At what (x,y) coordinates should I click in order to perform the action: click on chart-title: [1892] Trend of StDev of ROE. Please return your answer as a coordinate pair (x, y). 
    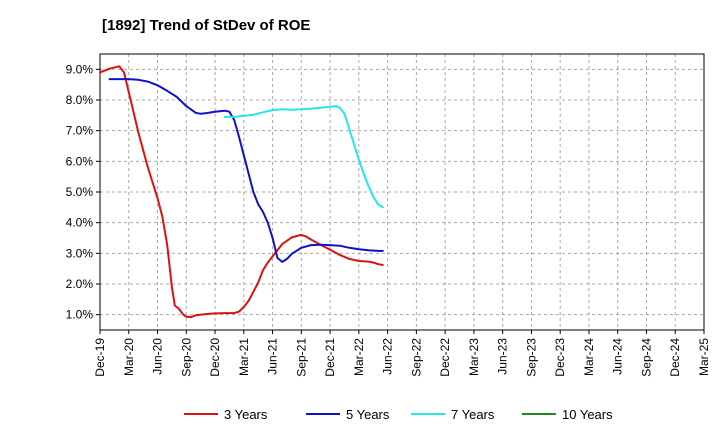
    Looking at the image, I should click on (206, 25).